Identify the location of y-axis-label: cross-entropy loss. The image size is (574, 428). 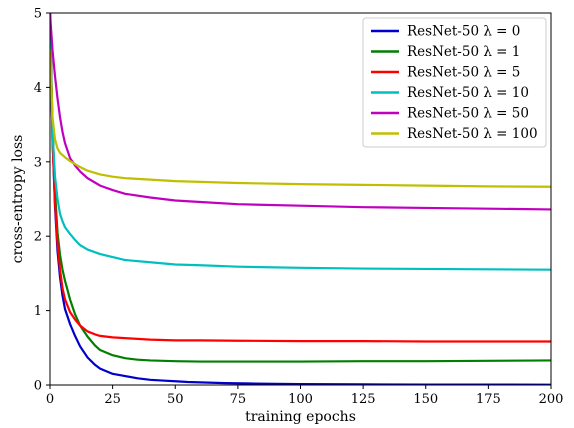
(18, 199).